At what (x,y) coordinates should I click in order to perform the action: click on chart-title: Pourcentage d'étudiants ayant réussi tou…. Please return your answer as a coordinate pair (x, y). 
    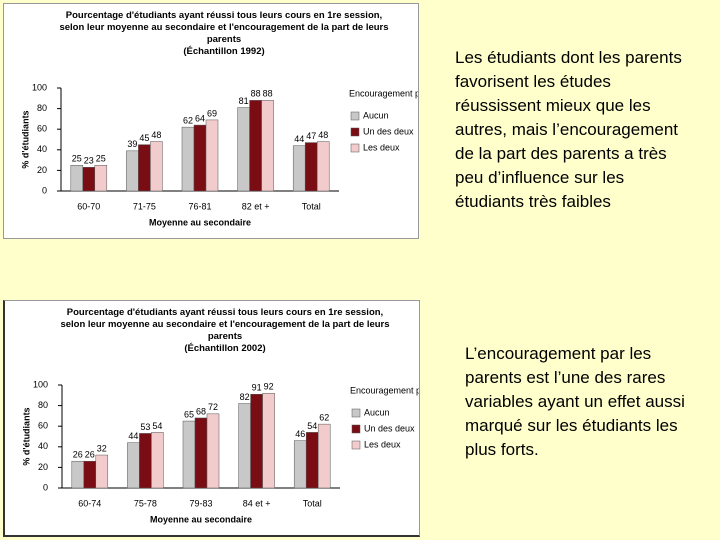
    Looking at the image, I should click on (225, 331).